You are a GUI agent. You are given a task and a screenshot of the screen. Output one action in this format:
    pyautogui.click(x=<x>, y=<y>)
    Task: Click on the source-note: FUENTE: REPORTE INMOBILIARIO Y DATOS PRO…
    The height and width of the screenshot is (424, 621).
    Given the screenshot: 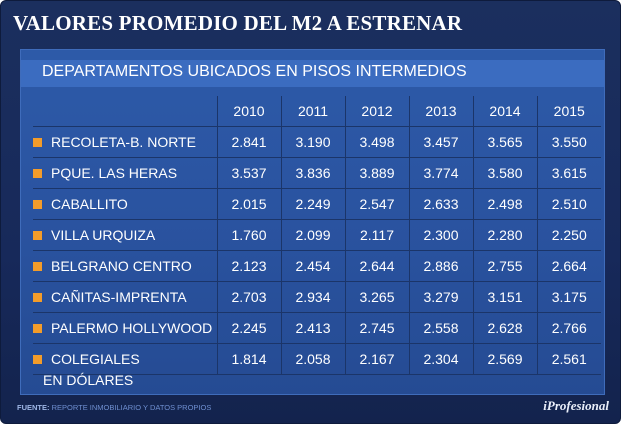 What is the action you would take?
    pyautogui.click(x=114, y=407)
    